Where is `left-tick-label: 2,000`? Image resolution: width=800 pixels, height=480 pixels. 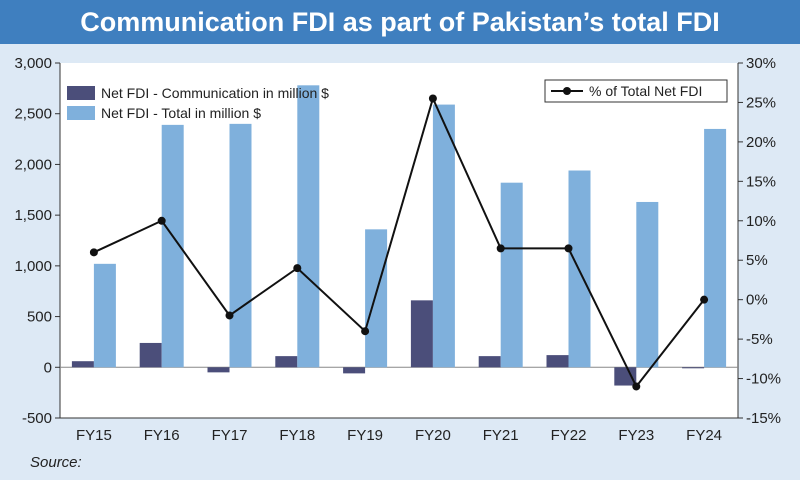 left-tick-label: 2,000 is located at coordinates (33, 164).